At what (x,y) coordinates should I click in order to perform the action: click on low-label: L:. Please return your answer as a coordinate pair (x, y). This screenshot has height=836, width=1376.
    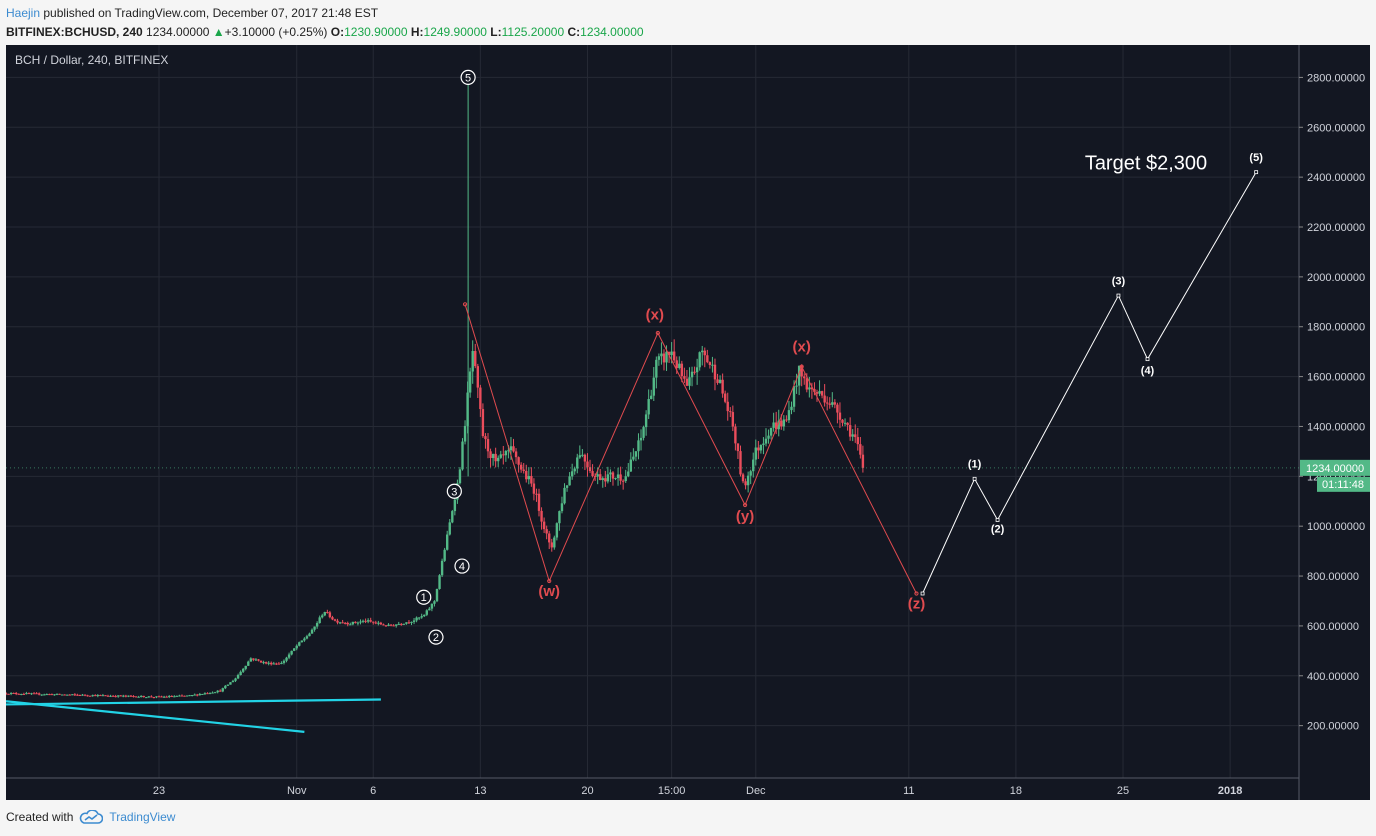
    Looking at the image, I should click on (496, 32).